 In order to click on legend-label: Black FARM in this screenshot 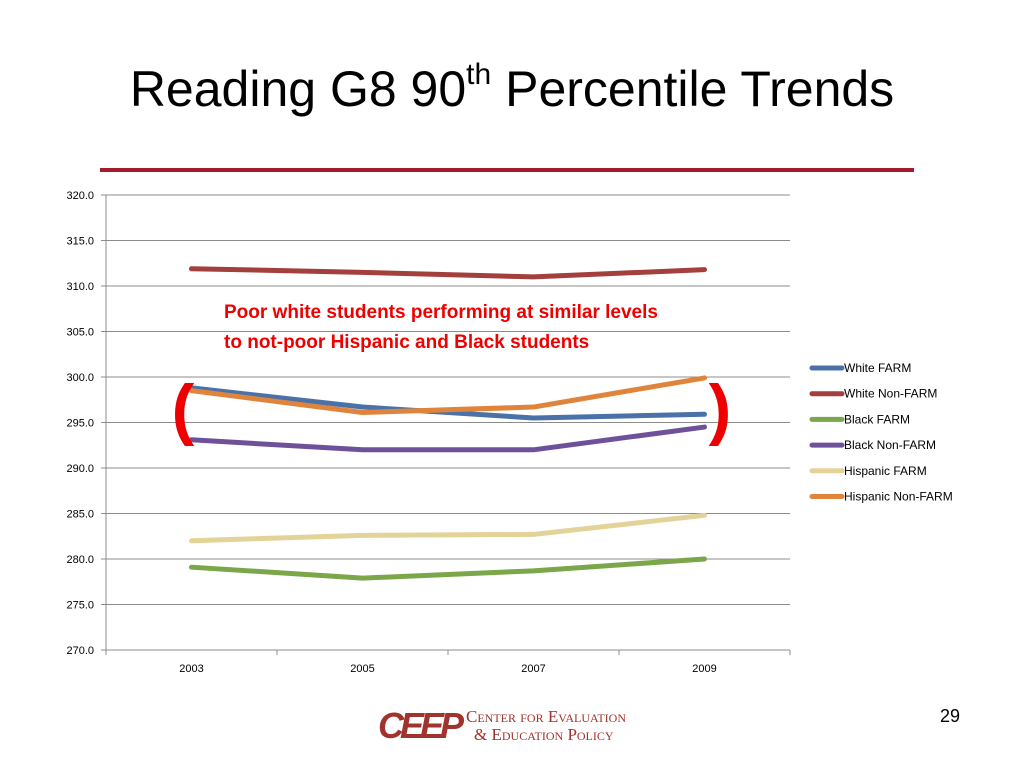, I will do `click(877, 419)`.